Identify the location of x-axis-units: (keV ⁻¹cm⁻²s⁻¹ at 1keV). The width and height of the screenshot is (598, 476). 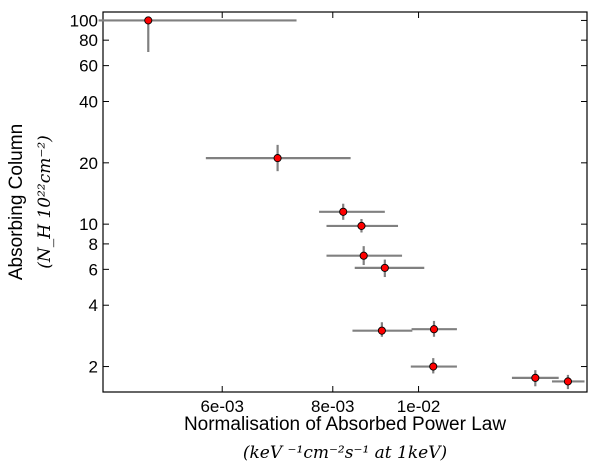
(345, 453).